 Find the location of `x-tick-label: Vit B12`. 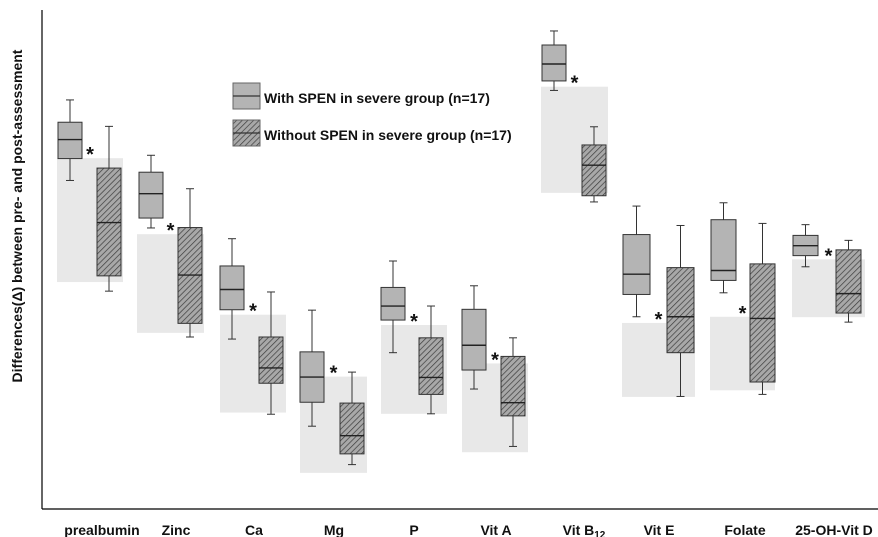

x-tick-label: Vit B12 is located at coordinates (584, 529).